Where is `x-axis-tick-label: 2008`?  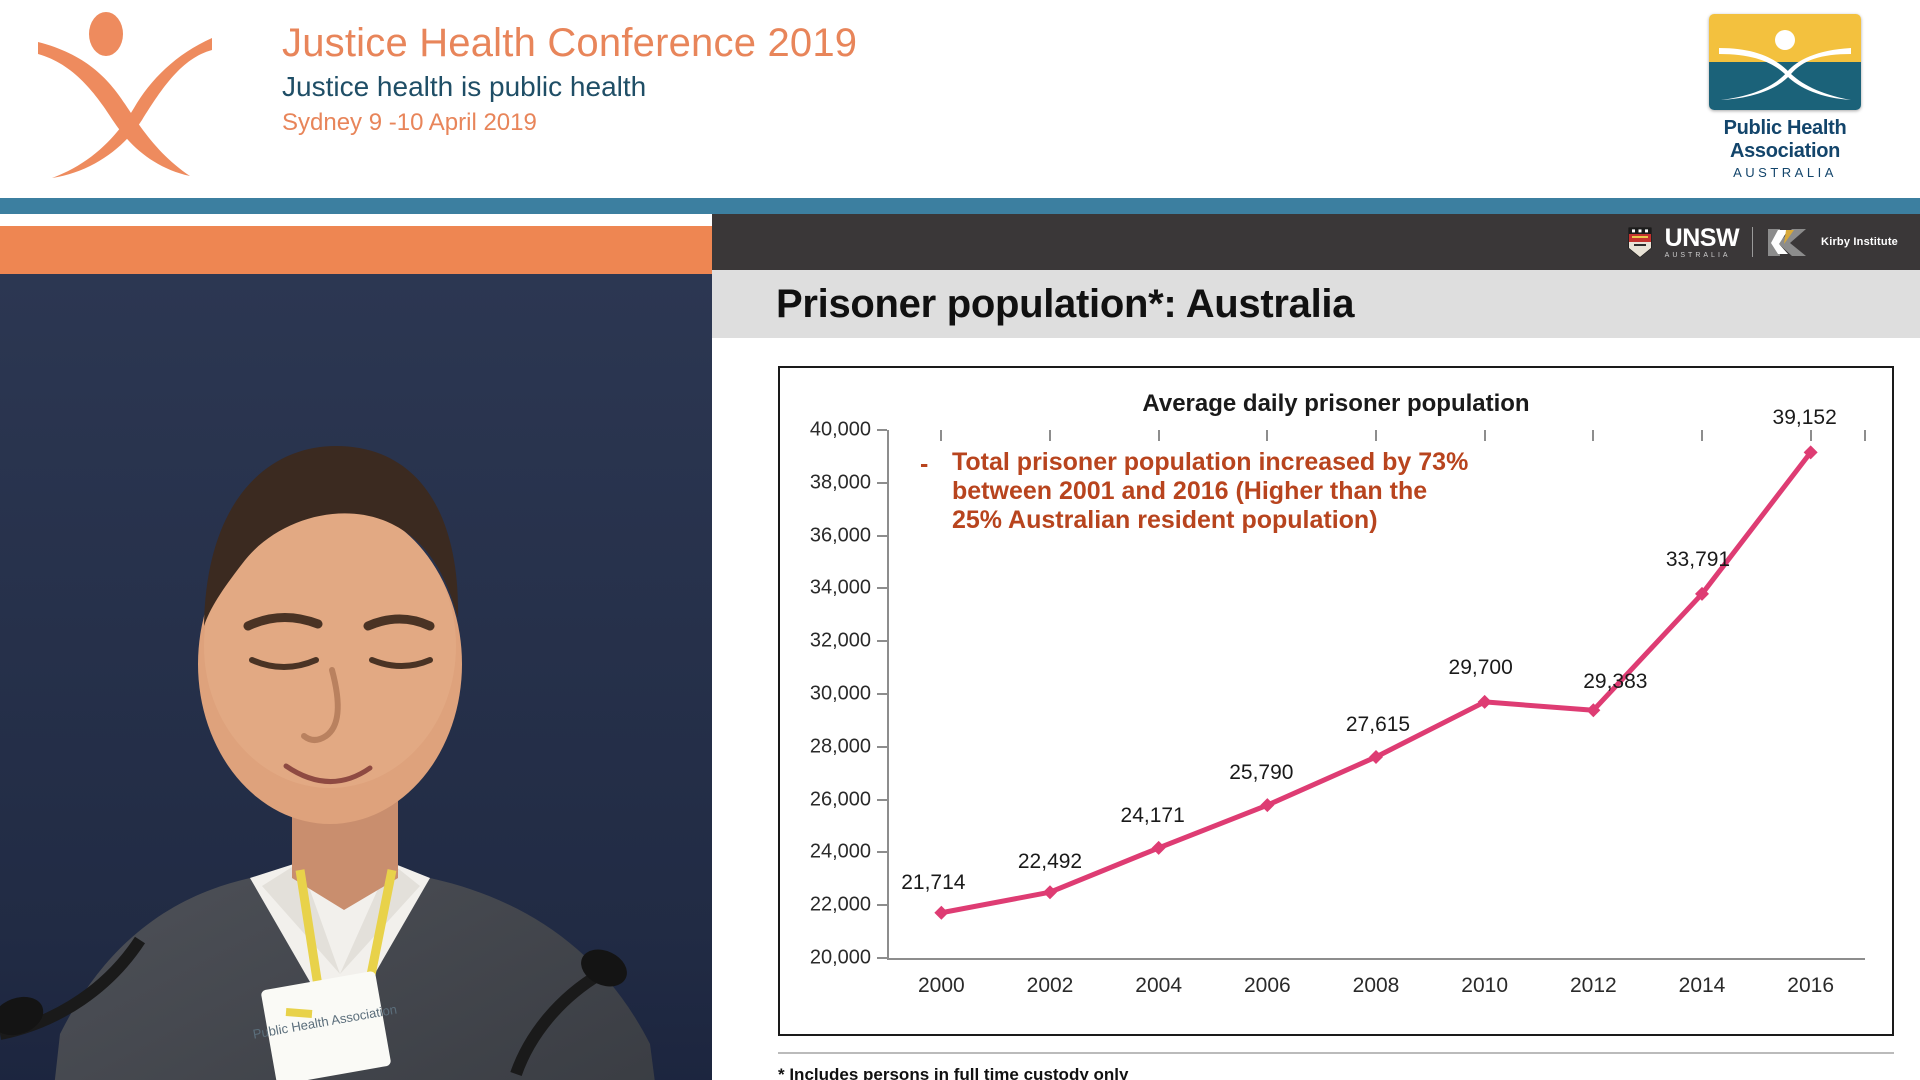 x-axis-tick-label: 2008 is located at coordinates (1376, 985).